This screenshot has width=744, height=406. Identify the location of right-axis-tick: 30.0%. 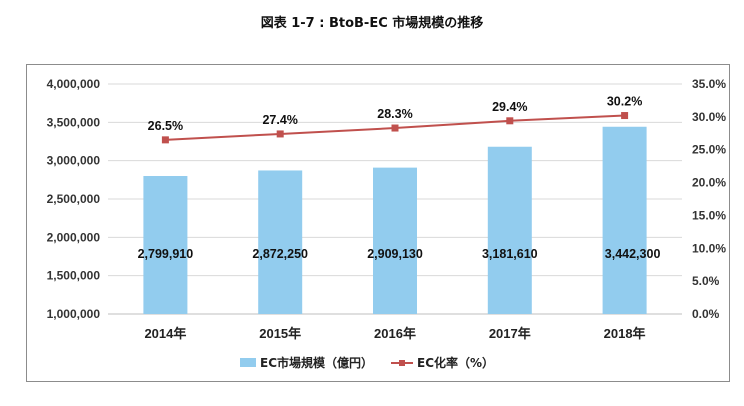
(709, 117).